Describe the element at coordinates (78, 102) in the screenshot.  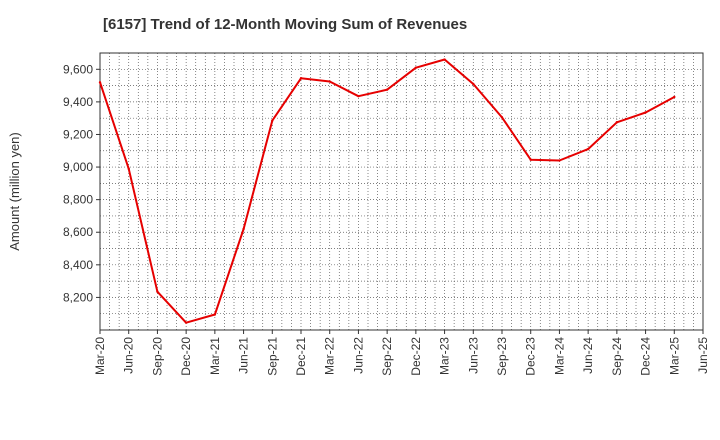
I see `y-tick-label: 9,400` at that location.